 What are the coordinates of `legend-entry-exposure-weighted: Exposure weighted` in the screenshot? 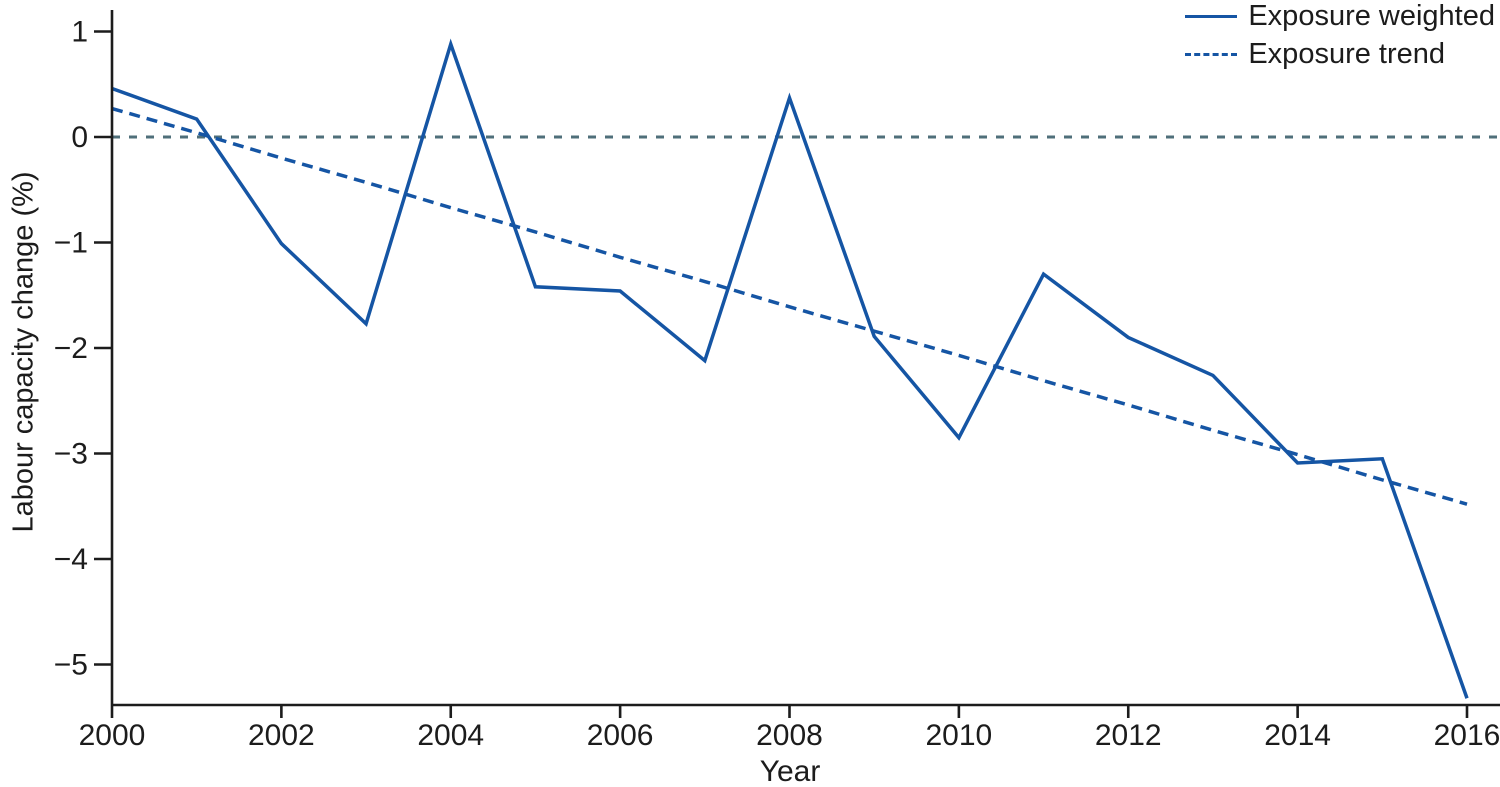 It's located at (1340, 16).